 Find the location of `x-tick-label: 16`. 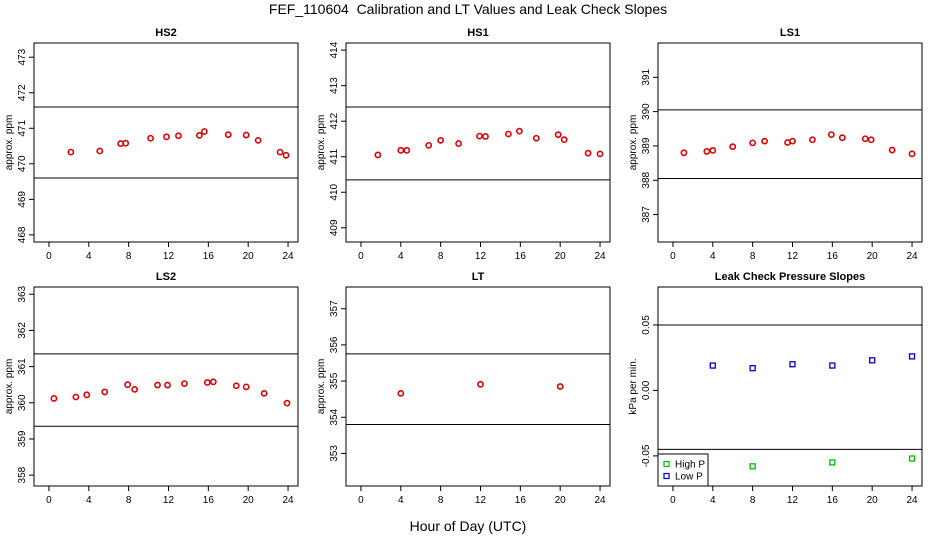

x-tick-label: 16 is located at coordinates (833, 500).